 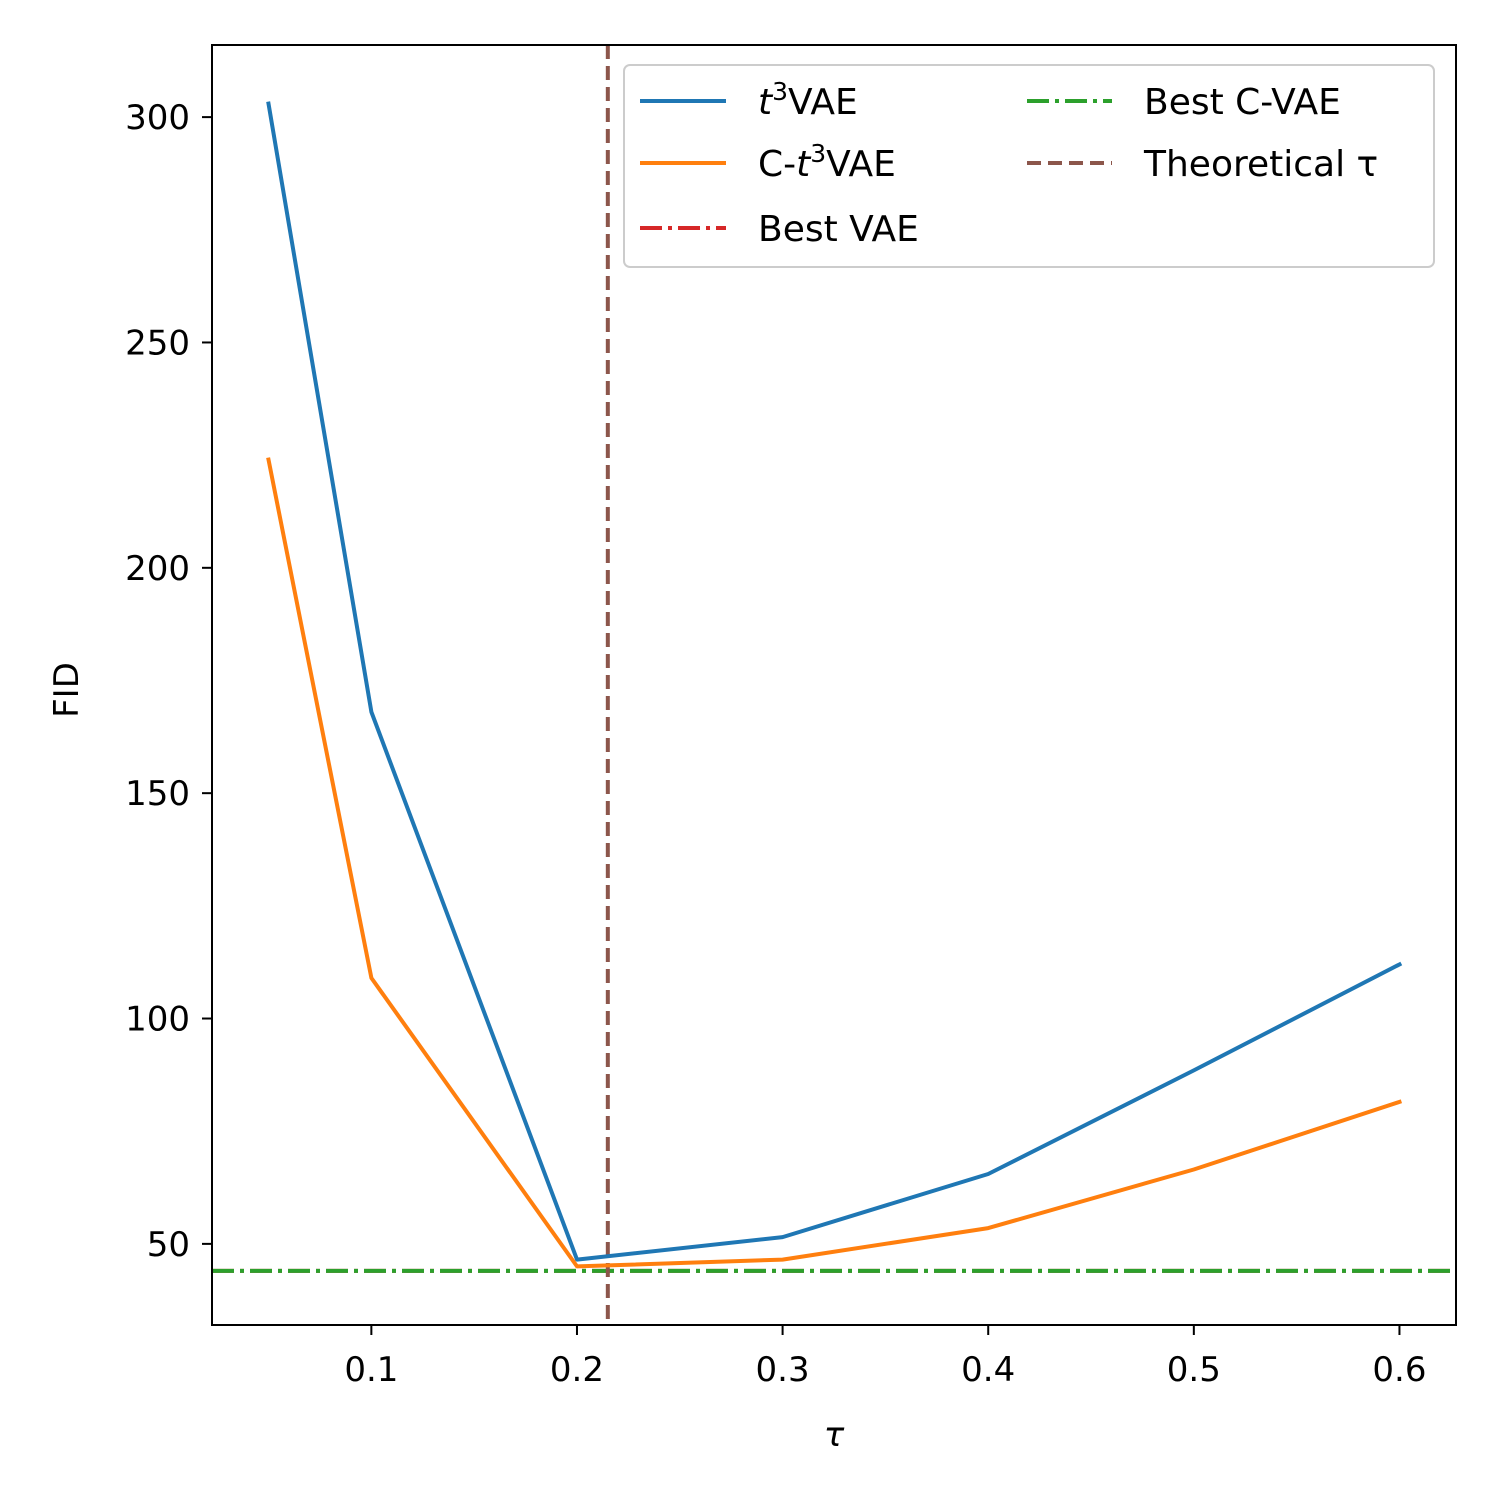 I want to click on legend-label-c-t3vae: C-t3VAE, so click(x=827, y=162).